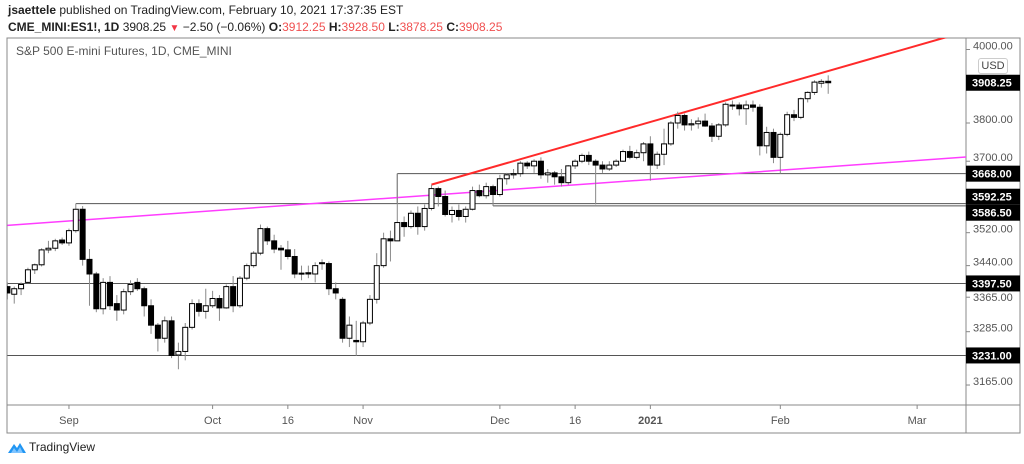 The image size is (1024, 464). Describe the element at coordinates (993, 298) in the screenshot. I see `price-tick-label: 3365.00` at that location.